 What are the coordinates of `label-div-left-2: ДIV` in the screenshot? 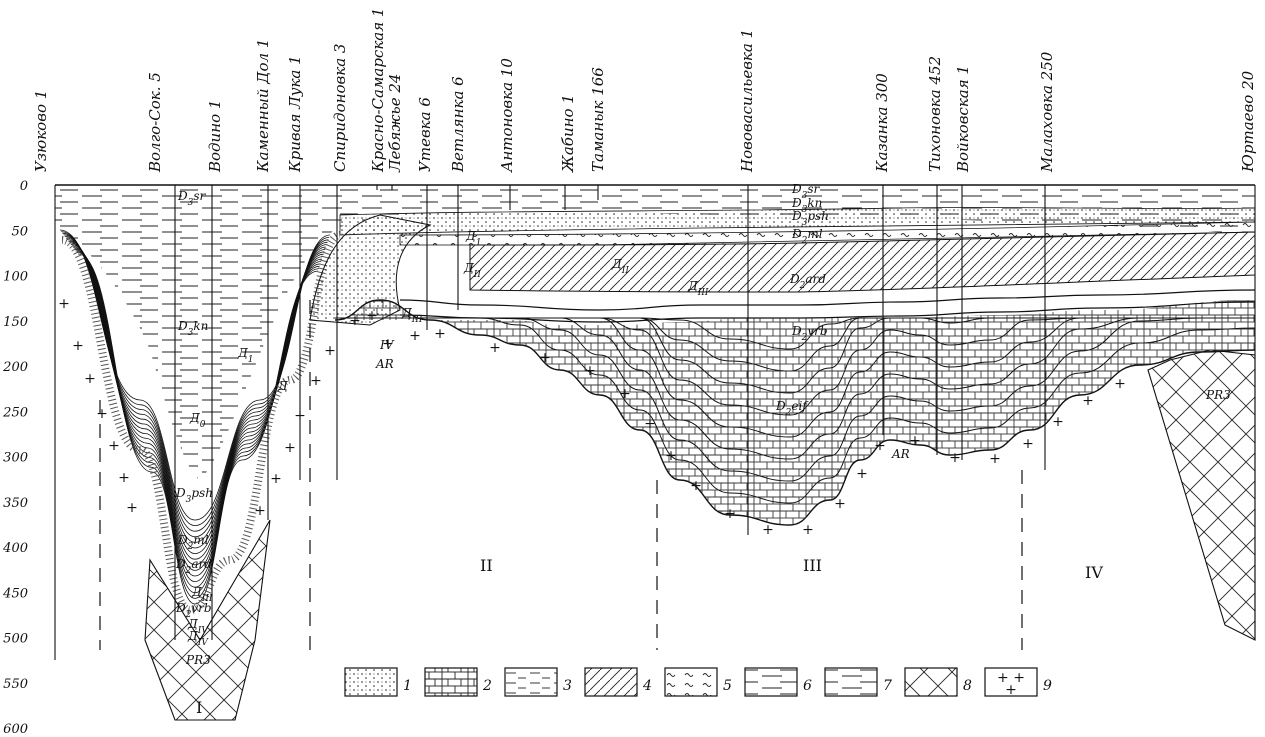 It's located at (198, 638).